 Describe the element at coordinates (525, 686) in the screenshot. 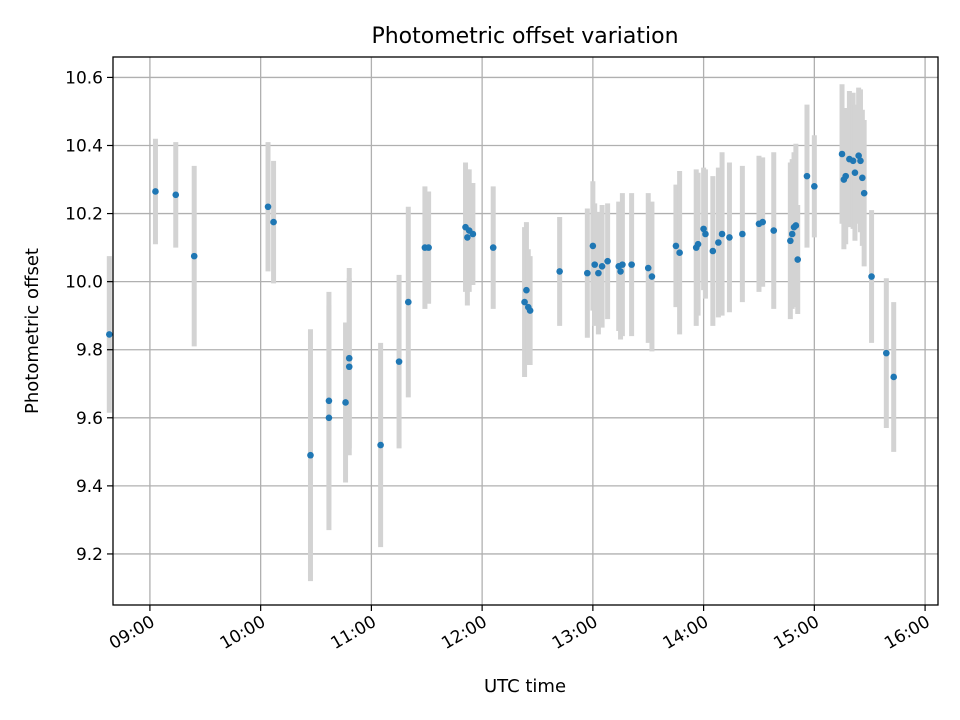

I see `x-axis-label: UTC time` at that location.